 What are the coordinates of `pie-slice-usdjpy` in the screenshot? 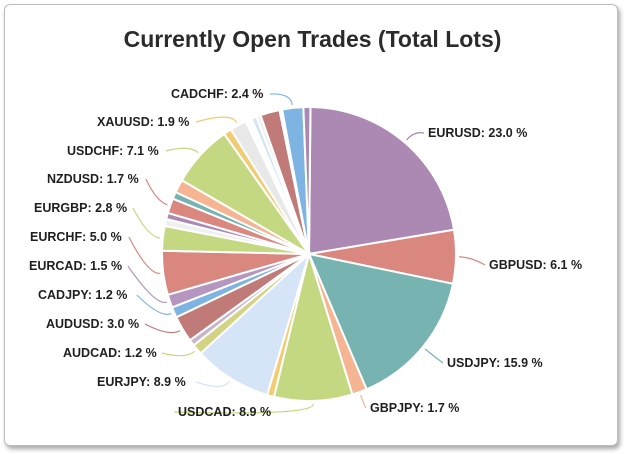 It's located at (381, 321).